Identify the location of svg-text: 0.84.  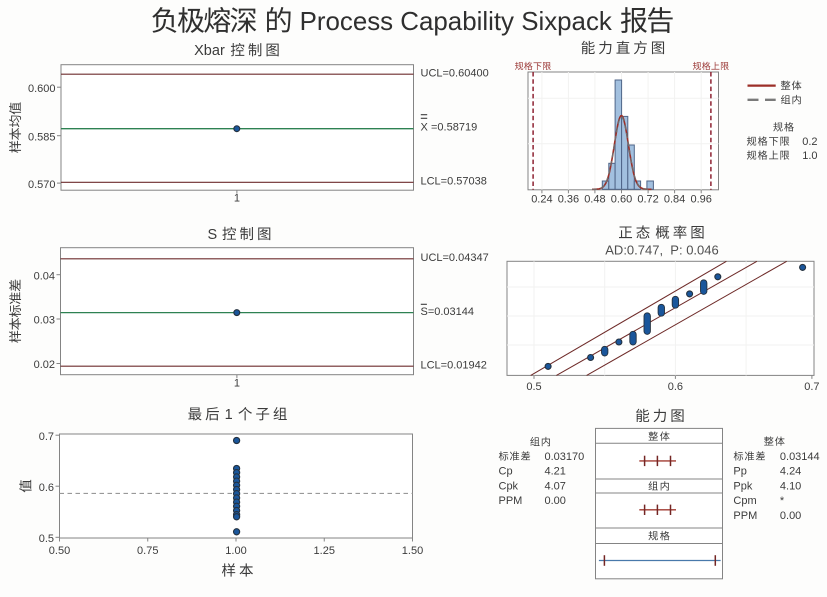
(674, 199).